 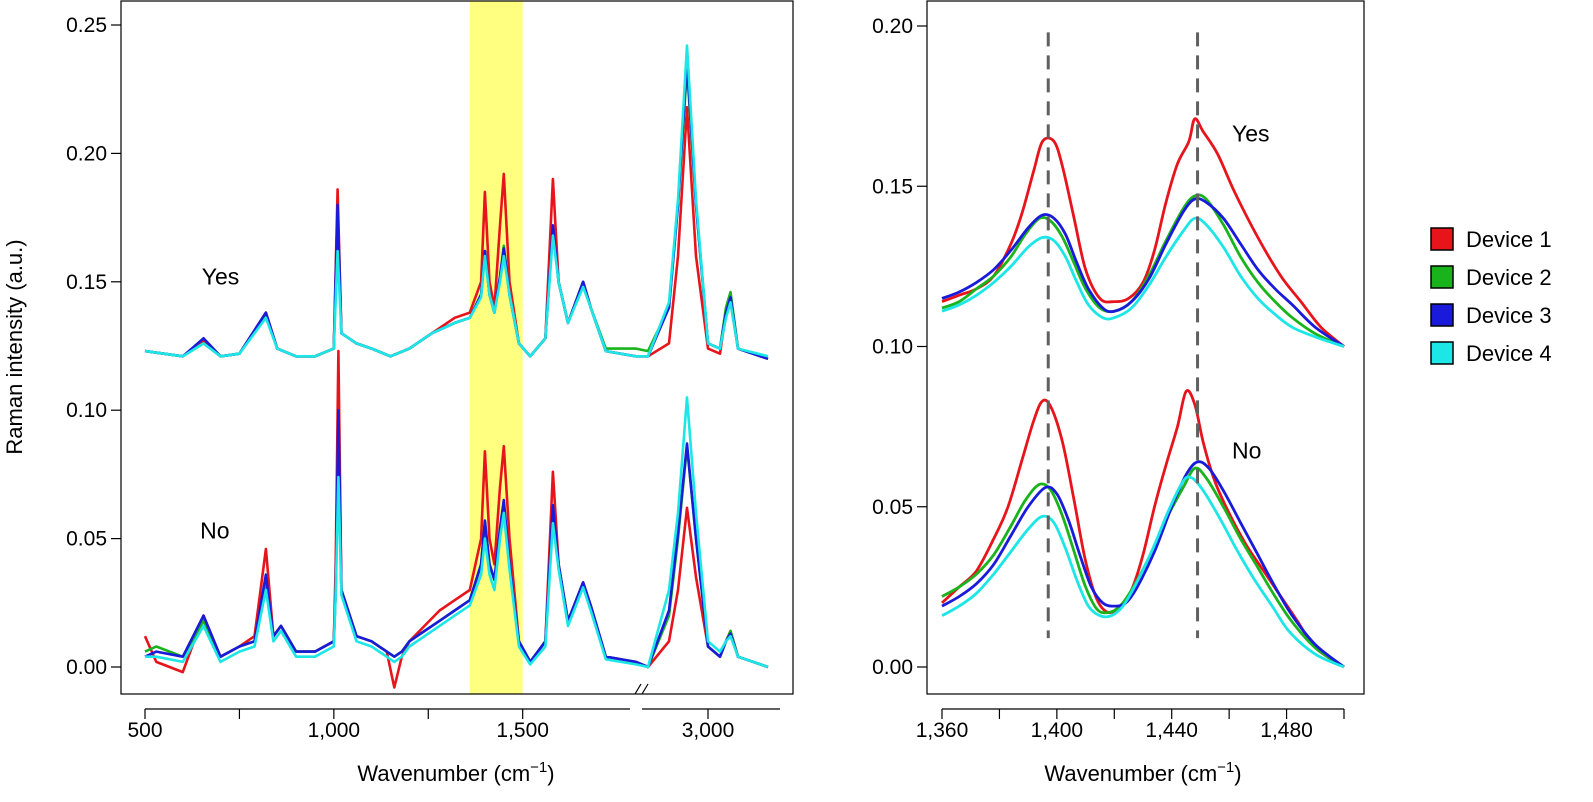 I want to click on right-y-axis: 0.00 0.05 0.10 0.15 0.20, so click(x=899, y=347).